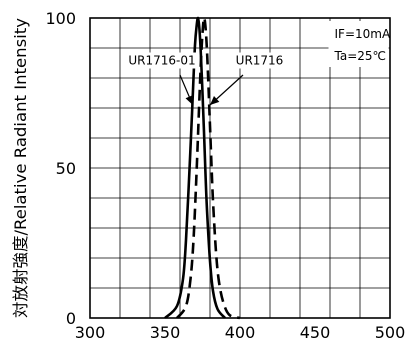 The width and height of the screenshot is (405, 340). I want to click on y-tick-label: 0, so click(71, 318).